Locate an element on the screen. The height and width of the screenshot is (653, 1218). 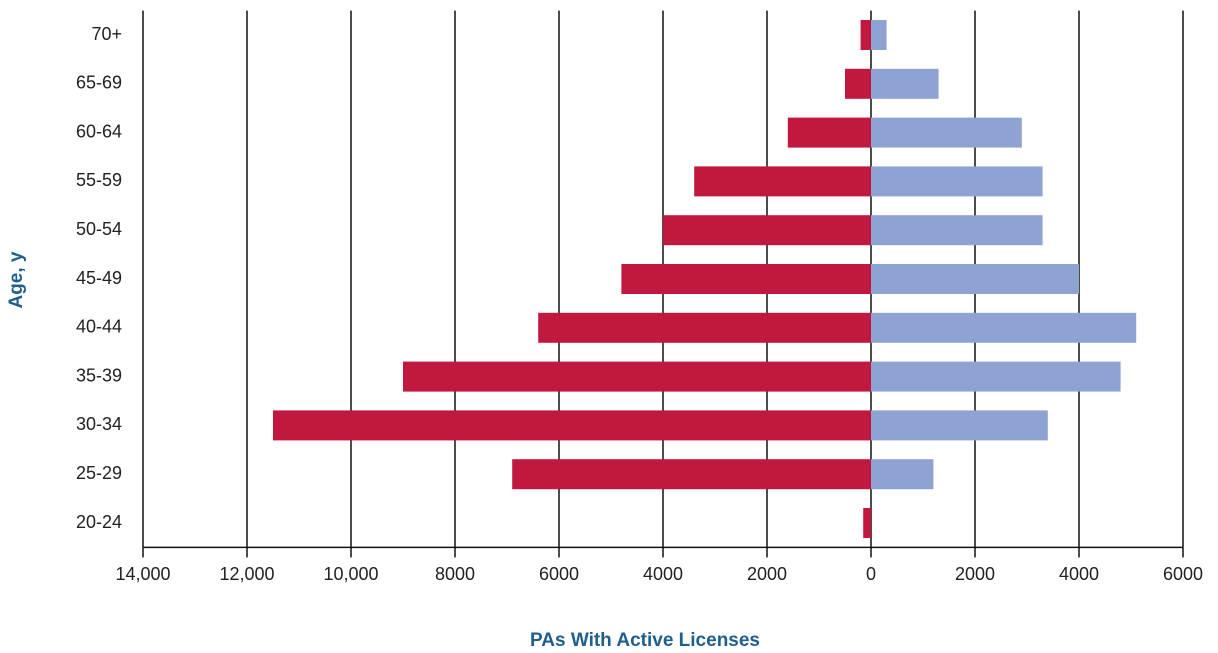
x-axis-title: PAs With Active Licenses is located at coordinates (645, 640).